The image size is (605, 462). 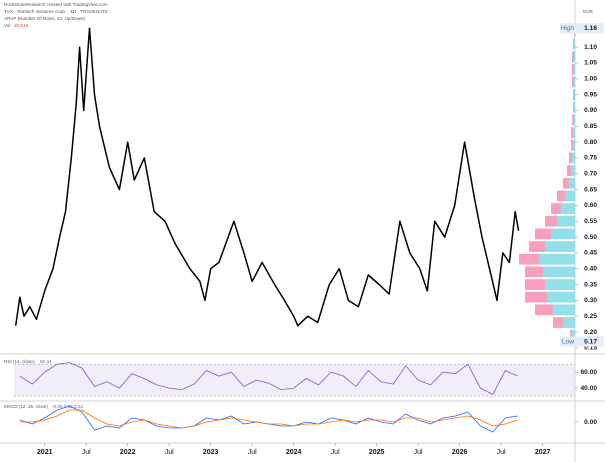 I want to click on panel-title: MACD (12, 26, close), so click(x=26, y=406).